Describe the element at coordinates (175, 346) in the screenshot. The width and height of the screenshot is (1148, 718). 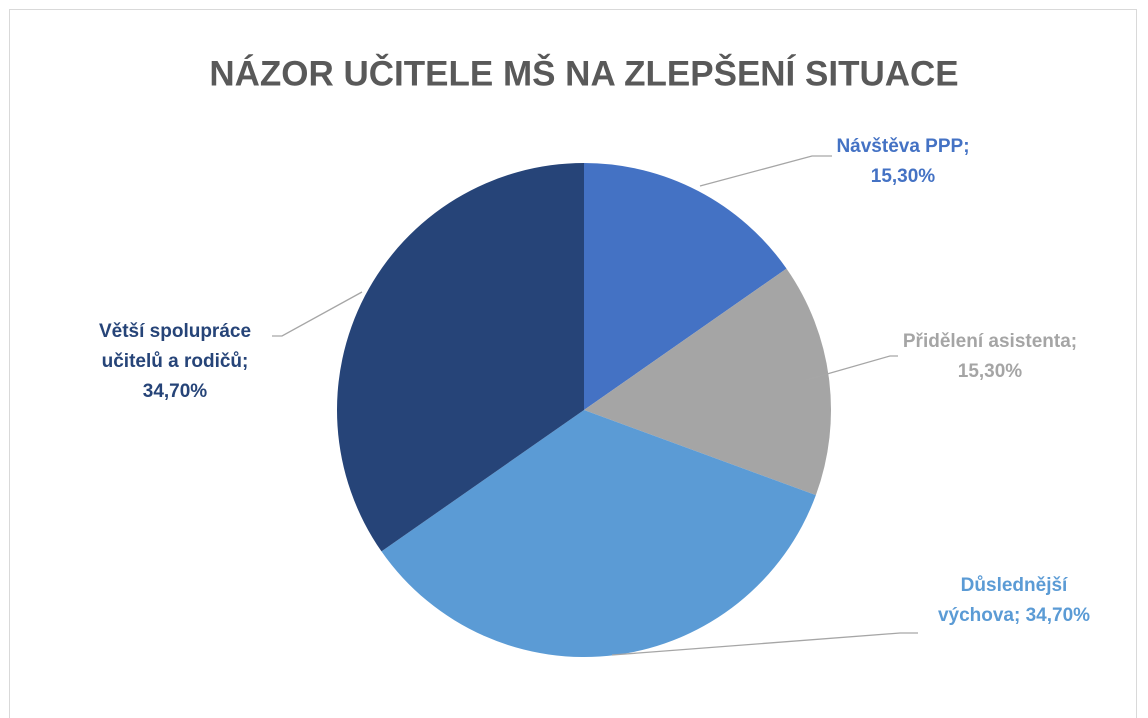
I see `label-category: Větší spolupráce učitelů a rodičů` at that location.